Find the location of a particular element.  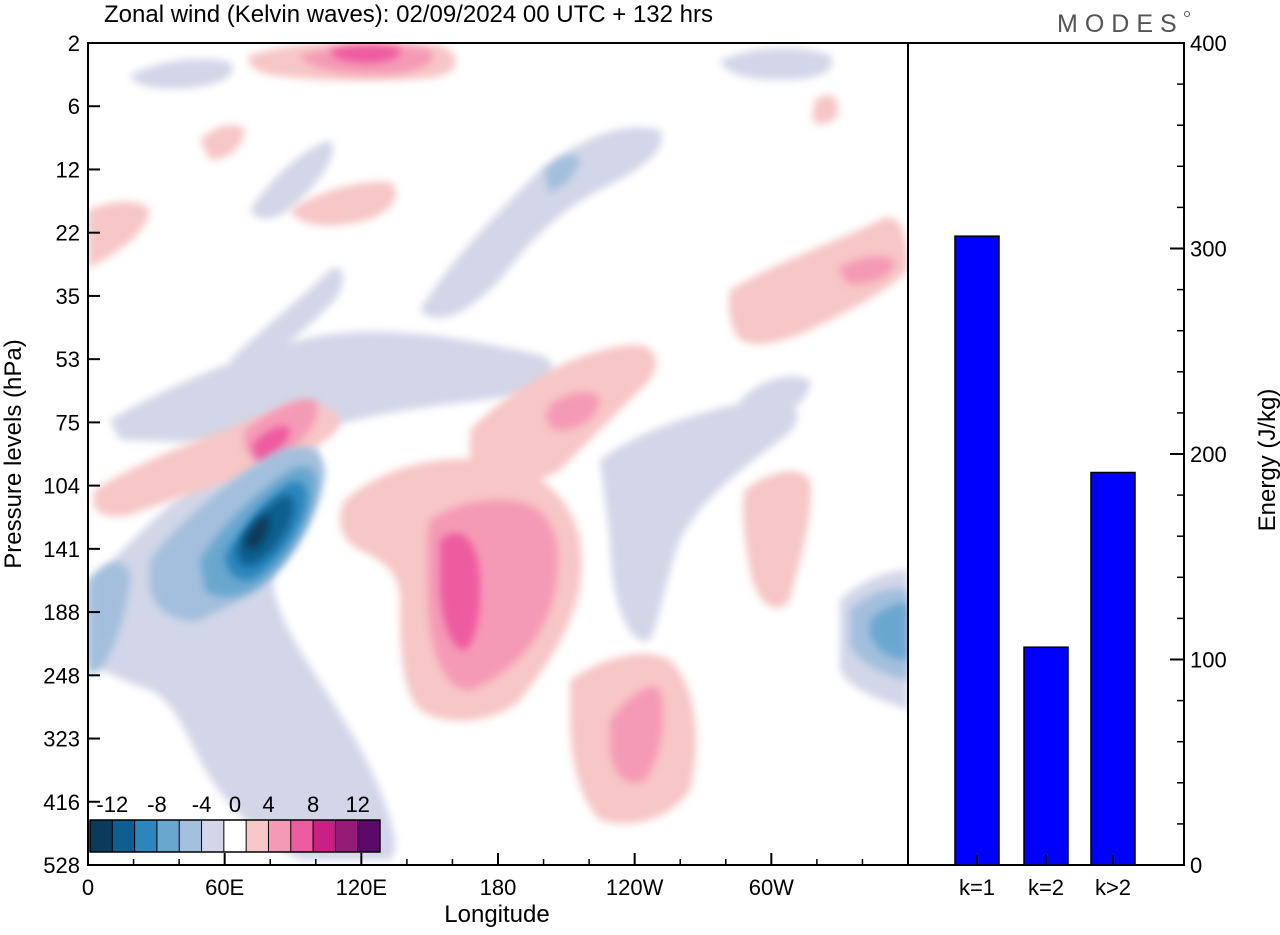

bar-y-axis-label: Energy (J/kg) is located at coordinates (1267, 460).